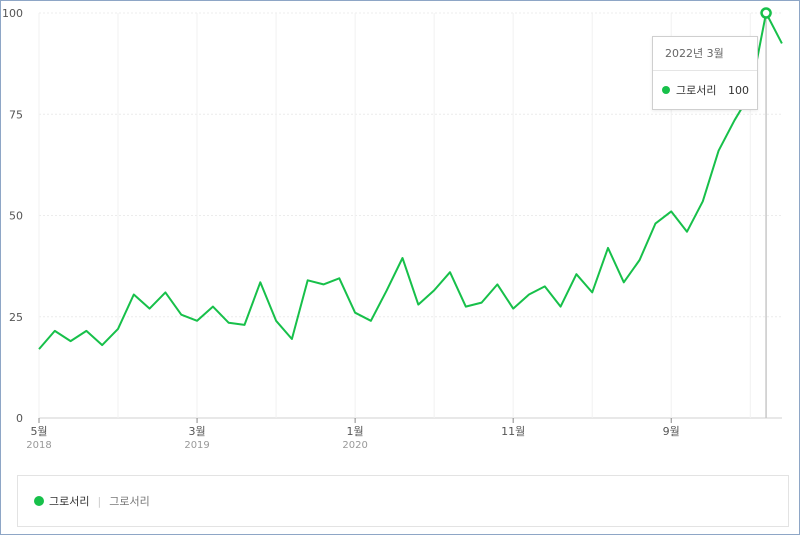  What do you see at coordinates (38, 431) in the screenshot?
I see `x-tick-label: 5월` at bounding box center [38, 431].